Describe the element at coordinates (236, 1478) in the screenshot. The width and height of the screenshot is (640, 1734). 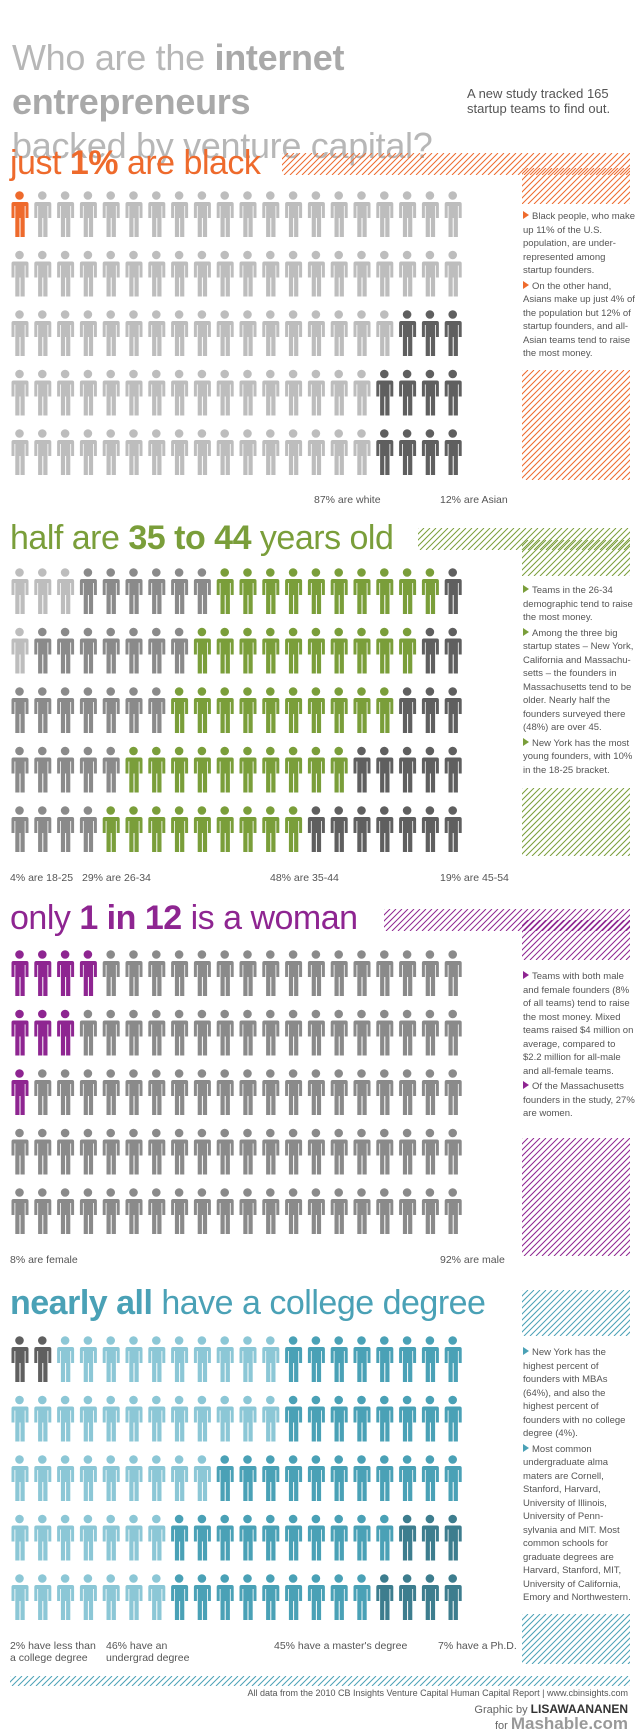
I see `people-grid-education` at that location.